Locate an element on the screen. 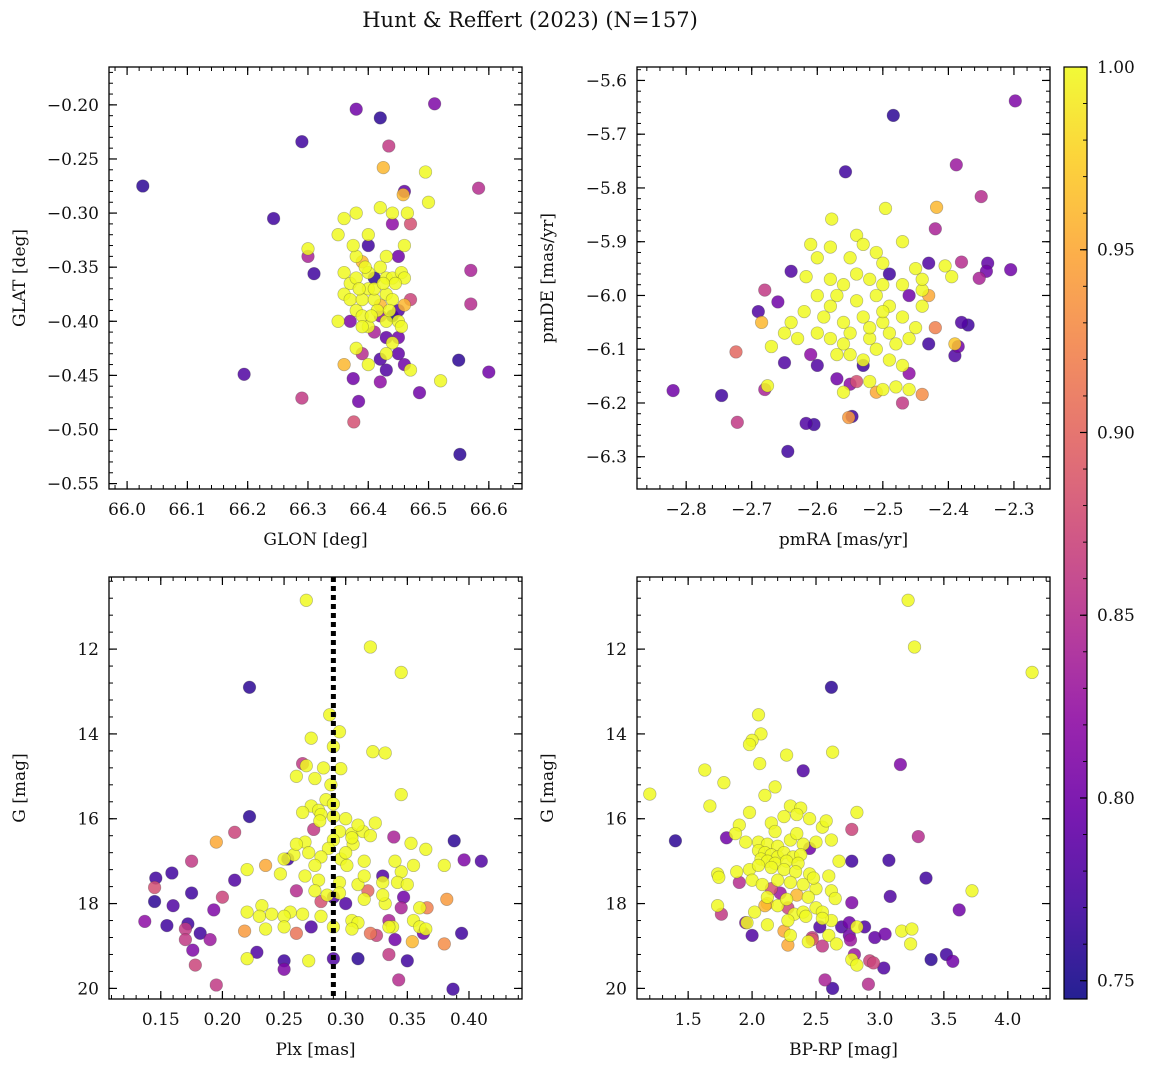 This screenshot has height=1067, width=1149. colorbar-tick-label: 1.00 is located at coordinates (1116, 68).